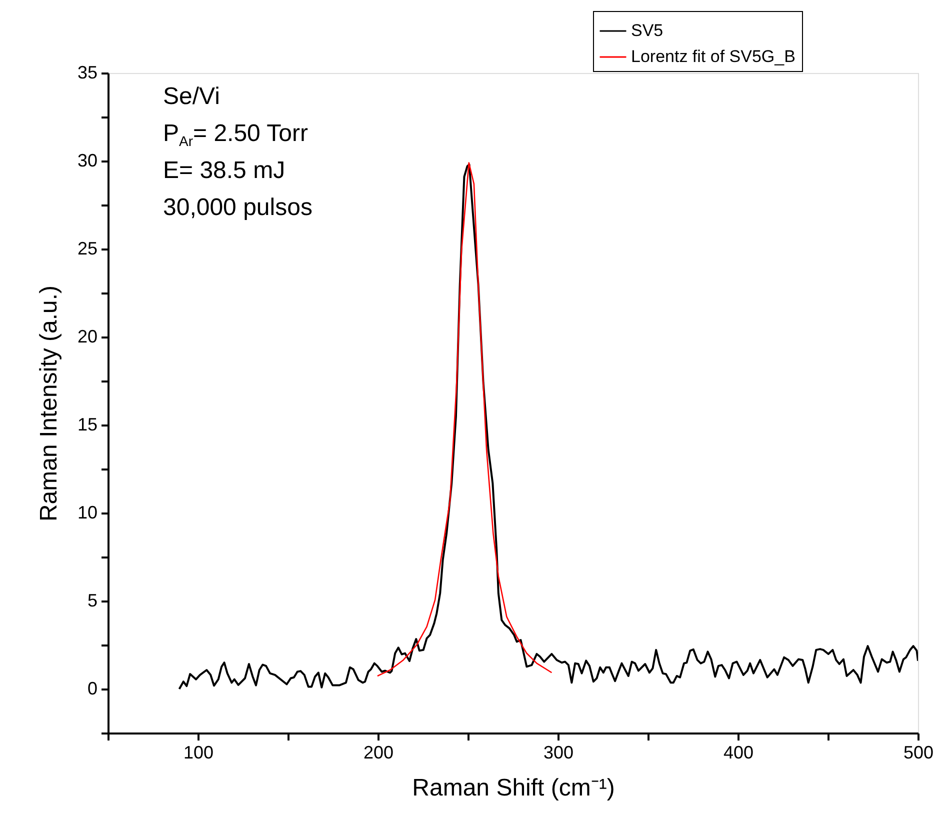 This screenshot has height=835, width=943. Describe the element at coordinates (713, 56) in the screenshot. I see `legend-label: Lorentz fit of SV5G_B` at that location.